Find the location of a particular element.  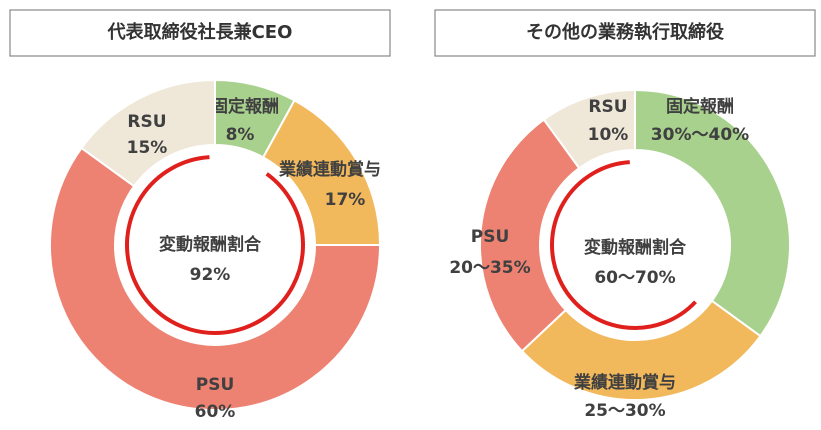

center-label: 60〜70% is located at coordinates (634, 278).